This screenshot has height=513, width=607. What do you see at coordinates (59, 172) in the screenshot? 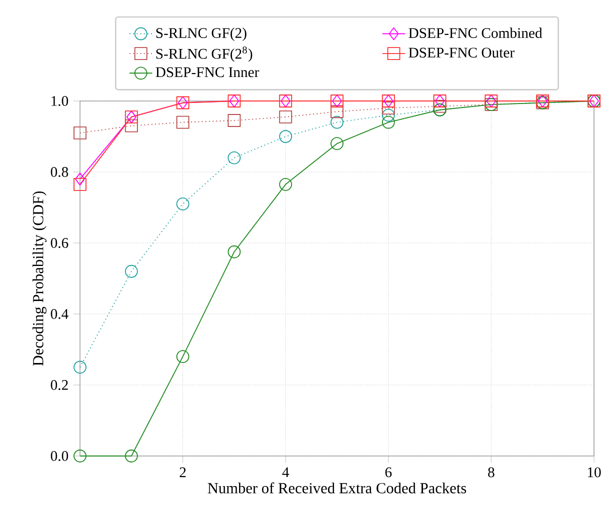
I see `y-tick-label: 0.8` at bounding box center [59, 172].